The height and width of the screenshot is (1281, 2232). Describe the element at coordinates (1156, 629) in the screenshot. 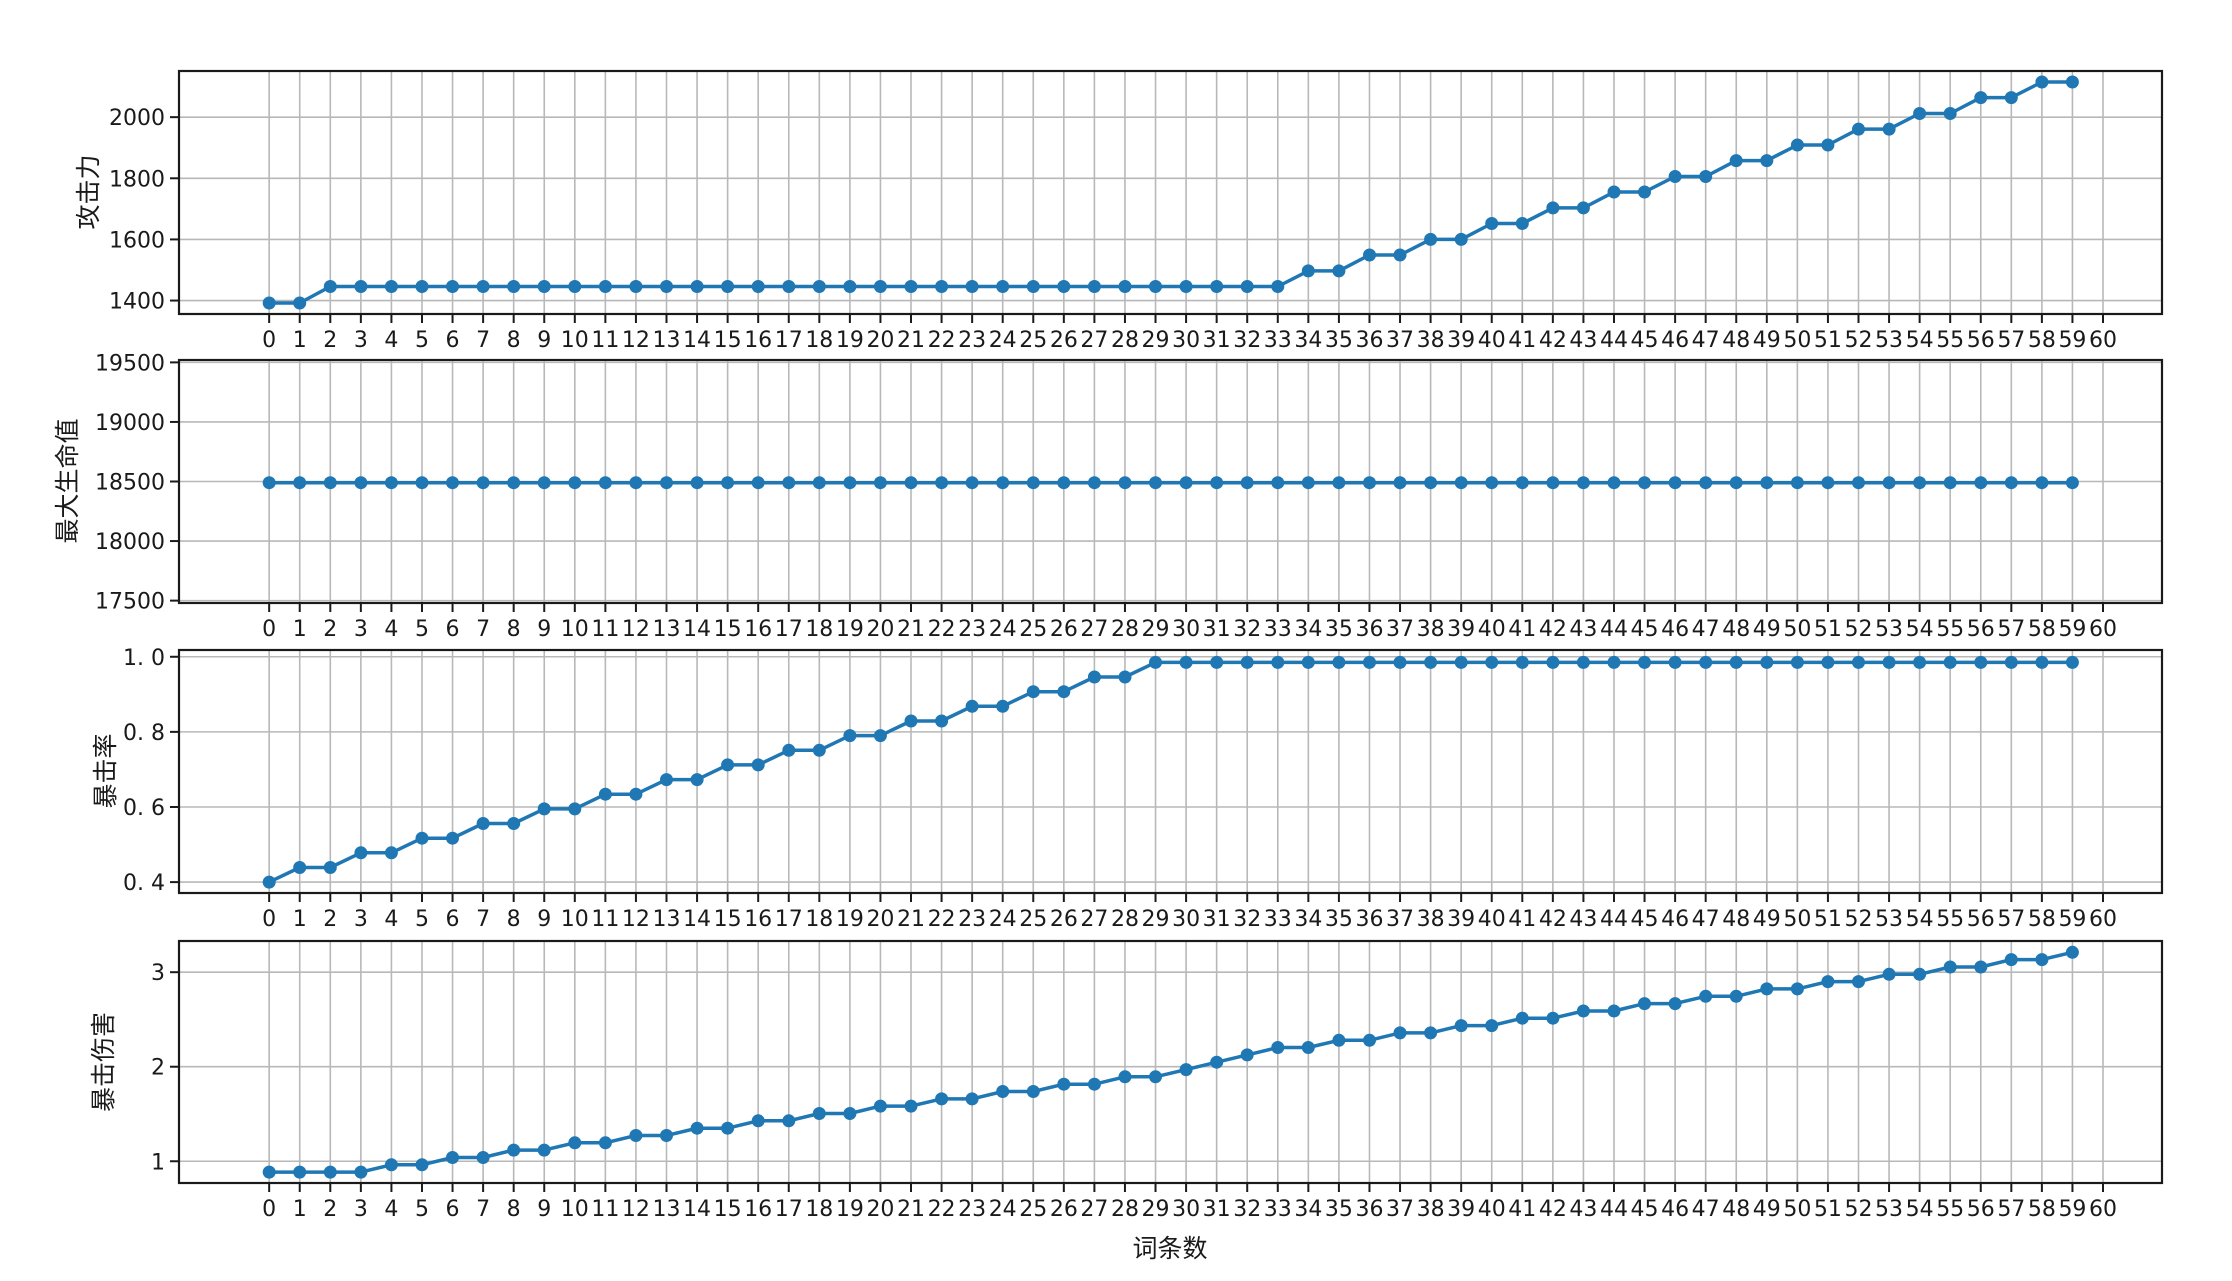

I see `x-tick-label: 29` at that location.